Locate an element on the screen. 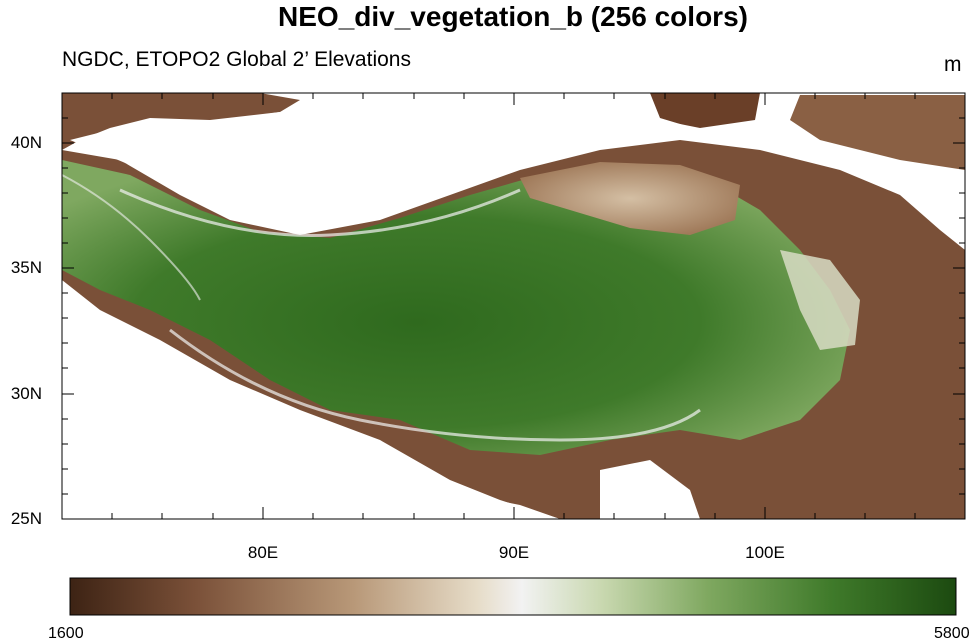 The width and height of the screenshot is (980, 642). southeast-mask is located at coordinates (650, 489).